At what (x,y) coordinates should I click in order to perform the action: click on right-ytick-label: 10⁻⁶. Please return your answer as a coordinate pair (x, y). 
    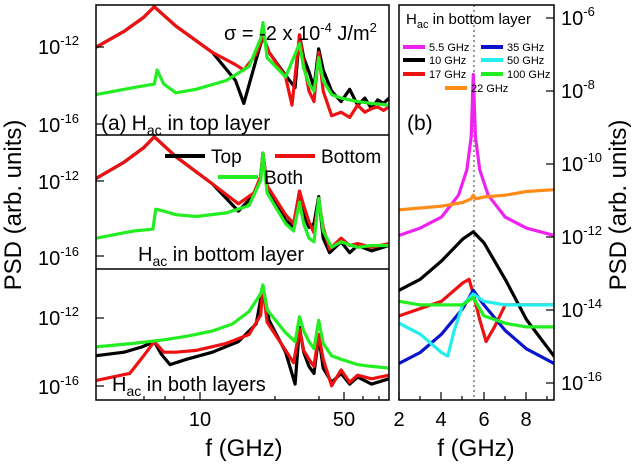
    Looking at the image, I should click on (578, 17).